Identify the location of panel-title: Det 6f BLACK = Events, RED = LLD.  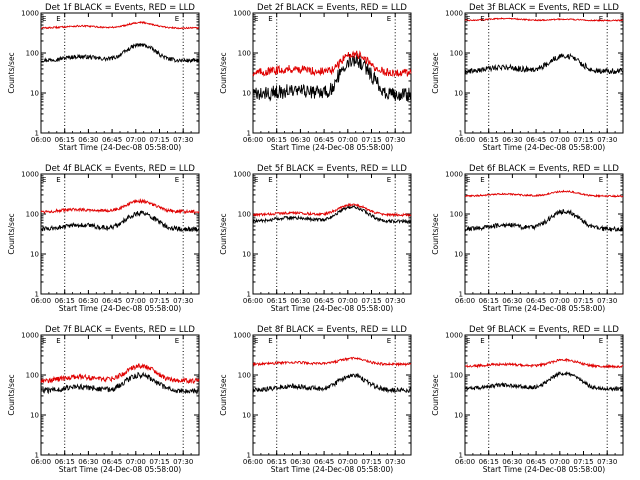
(544, 169).